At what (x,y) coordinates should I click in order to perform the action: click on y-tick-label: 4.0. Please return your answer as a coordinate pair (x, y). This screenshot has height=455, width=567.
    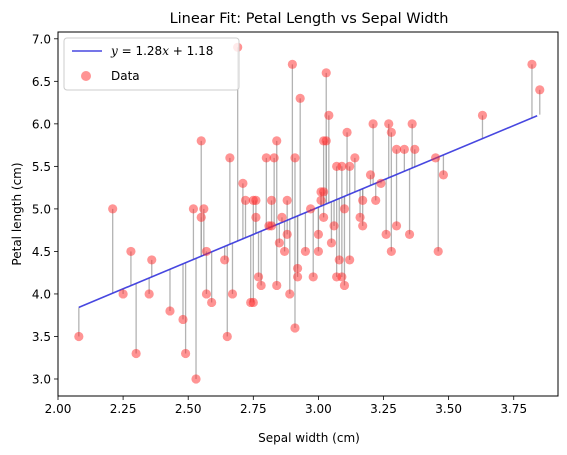
    Looking at the image, I should click on (41, 294).